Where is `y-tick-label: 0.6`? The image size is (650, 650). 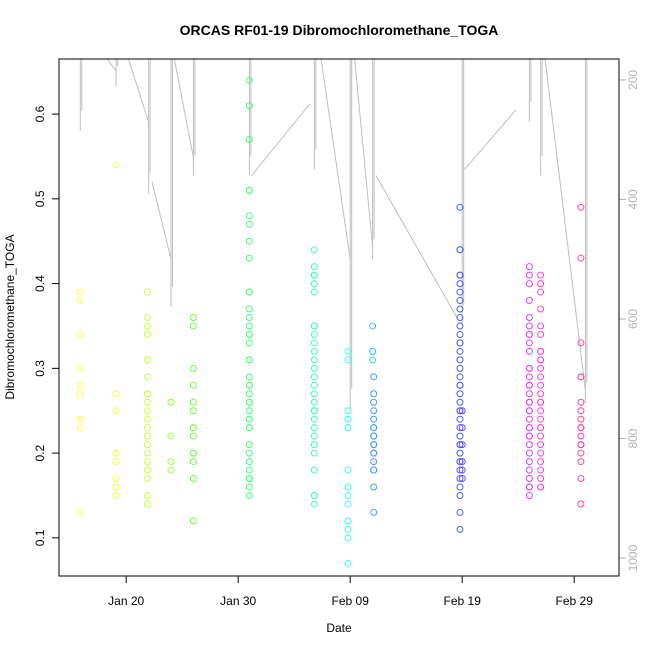 y-tick-label: 0.6 is located at coordinates (40, 113).